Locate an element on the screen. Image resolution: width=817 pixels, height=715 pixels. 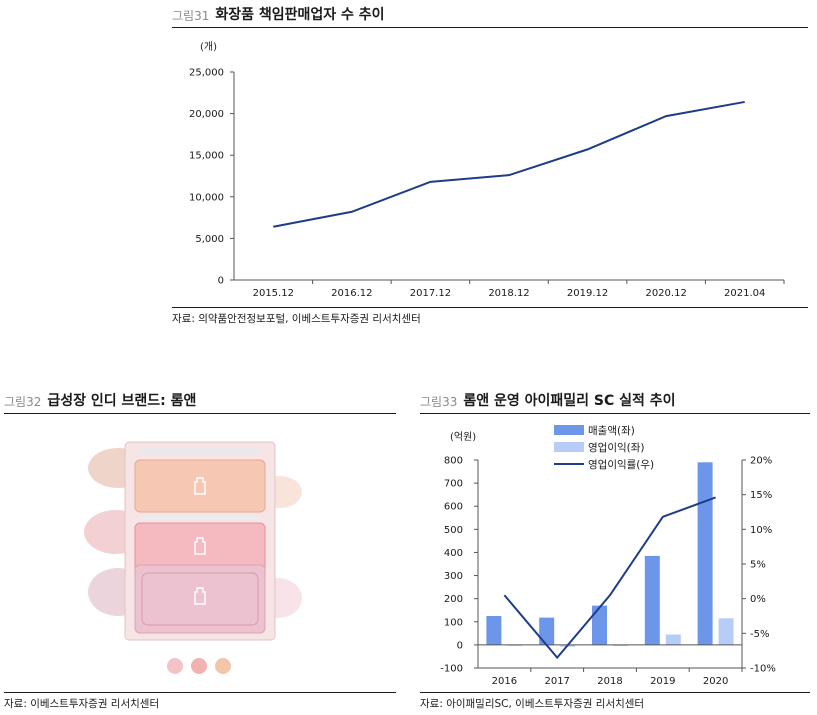
fig31-source: 자료: 의약품안전정보포털, 이베스트투자증권 리서치센터 is located at coordinates (490, 316).